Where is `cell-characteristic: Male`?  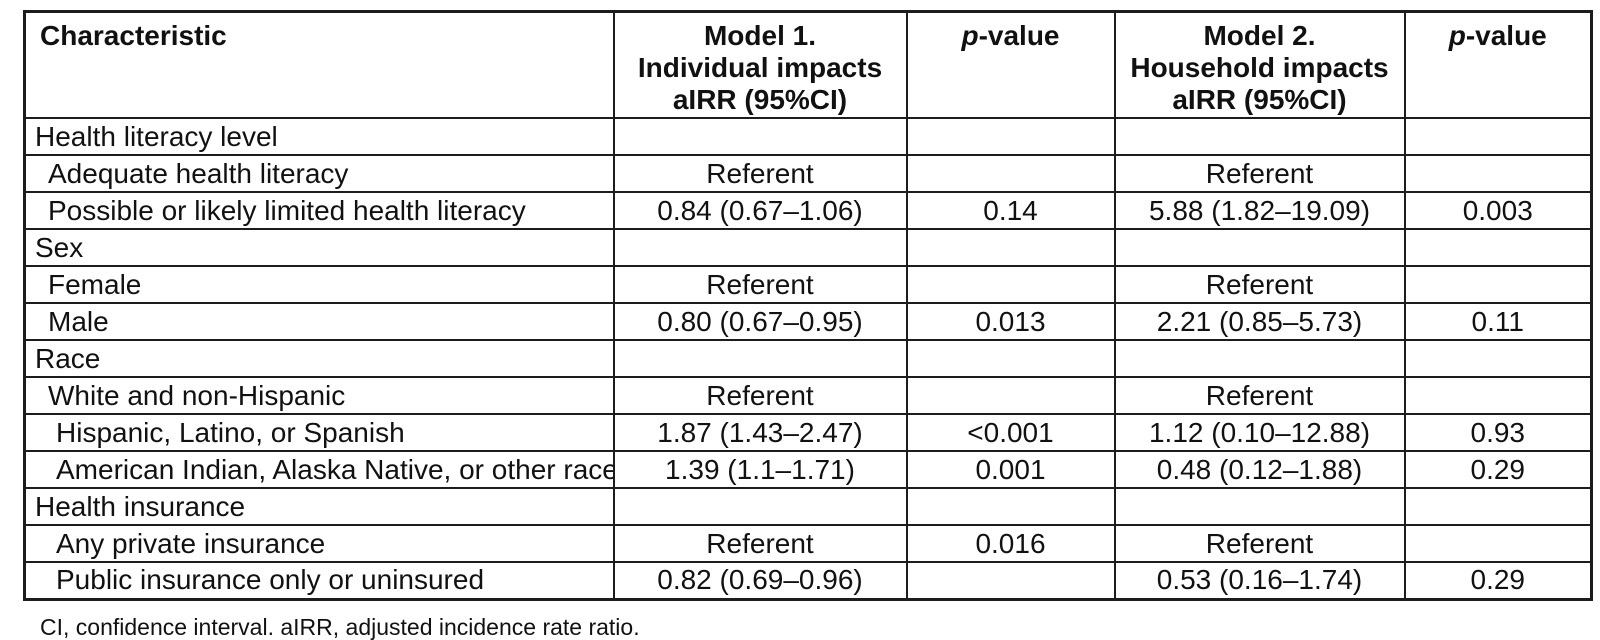 cell-characteristic: Male is located at coordinates (319, 321).